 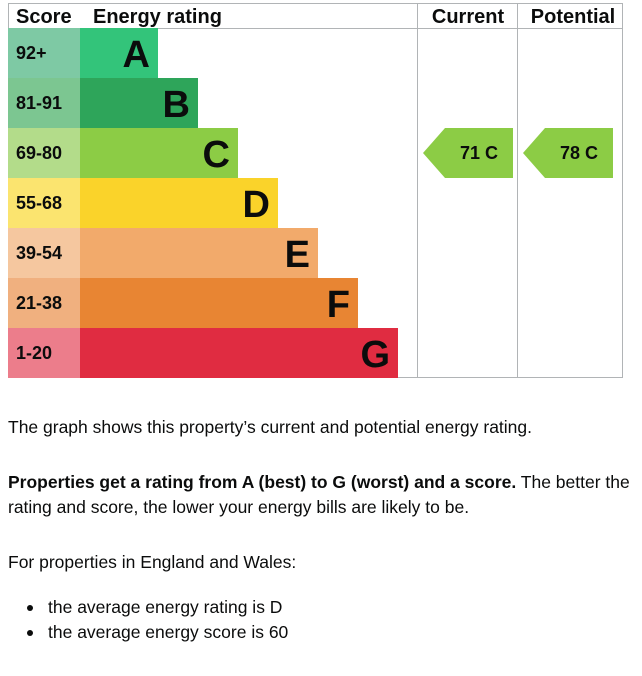 What do you see at coordinates (119, 53) in the screenshot?
I see `band-bar-a` at bounding box center [119, 53].